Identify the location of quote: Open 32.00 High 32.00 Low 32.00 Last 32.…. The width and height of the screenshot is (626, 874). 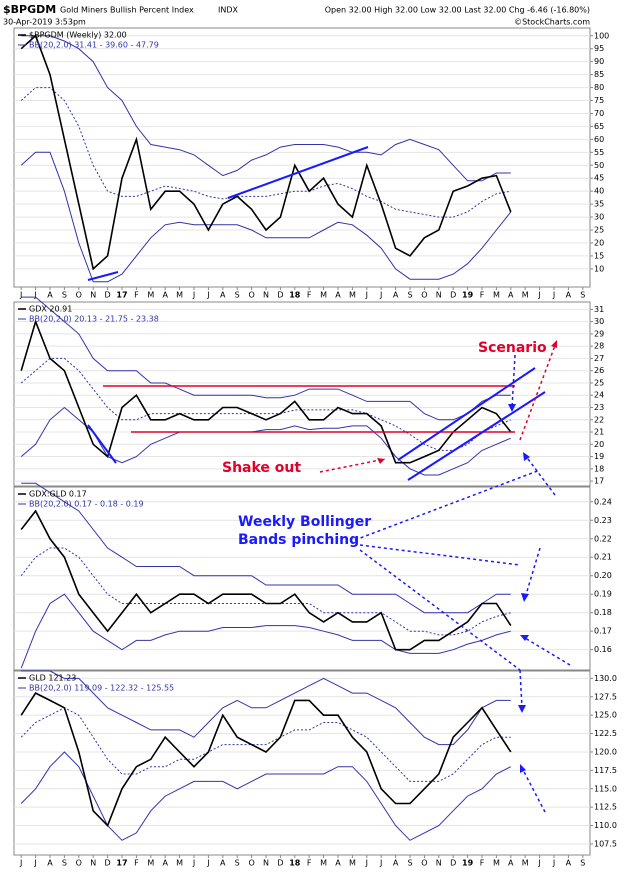
(457, 10).